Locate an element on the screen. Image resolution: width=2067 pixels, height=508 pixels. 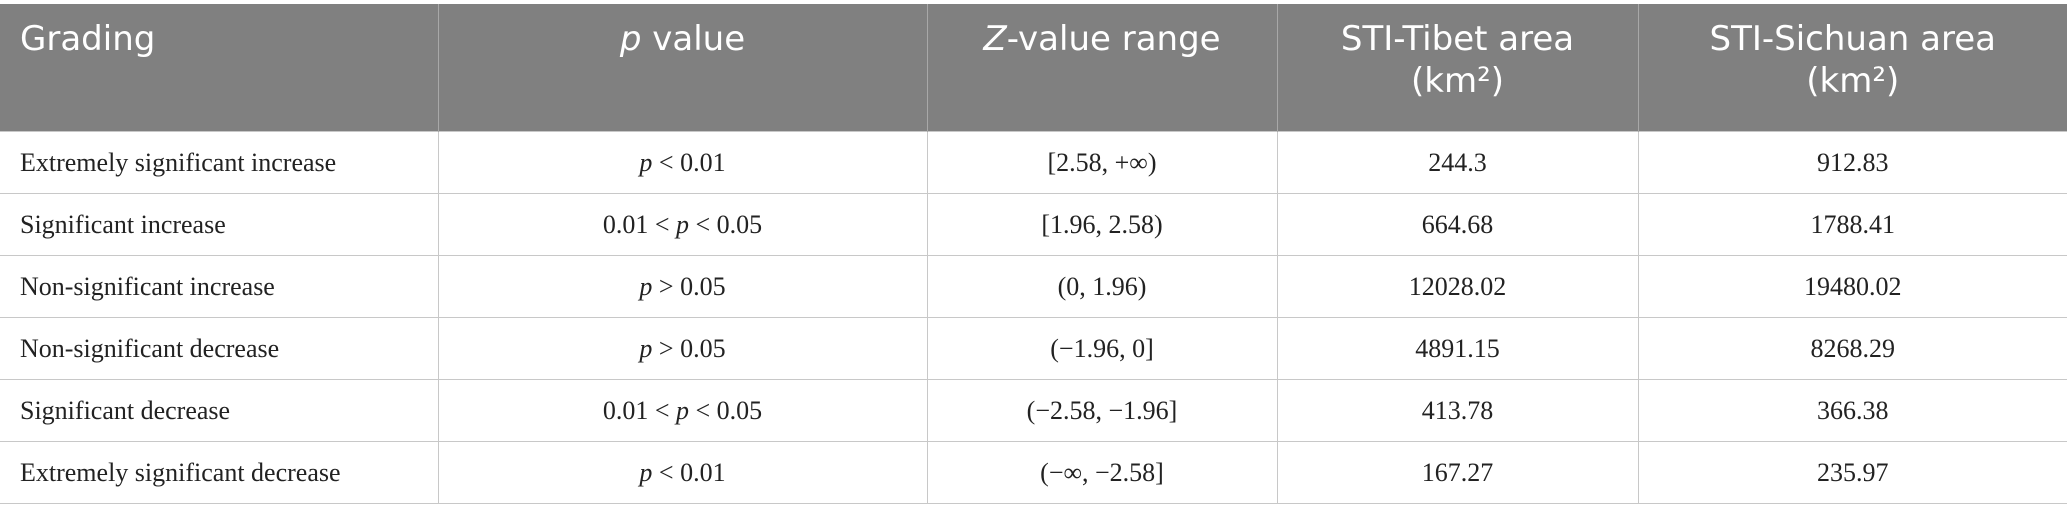
table-cell: 664.68 is located at coordinates (1457, 224).